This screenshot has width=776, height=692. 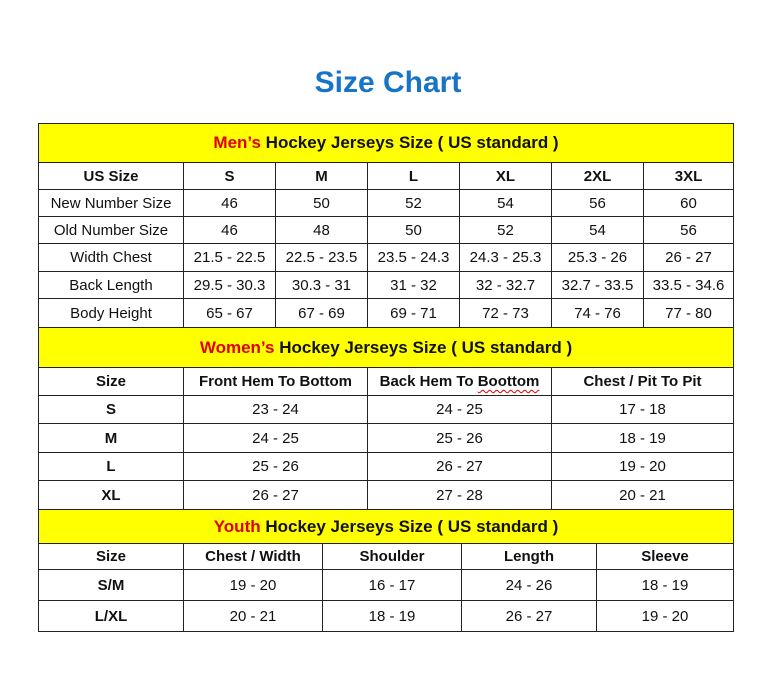 I want to click on cell-text: XL, so click(x=505, y=176).